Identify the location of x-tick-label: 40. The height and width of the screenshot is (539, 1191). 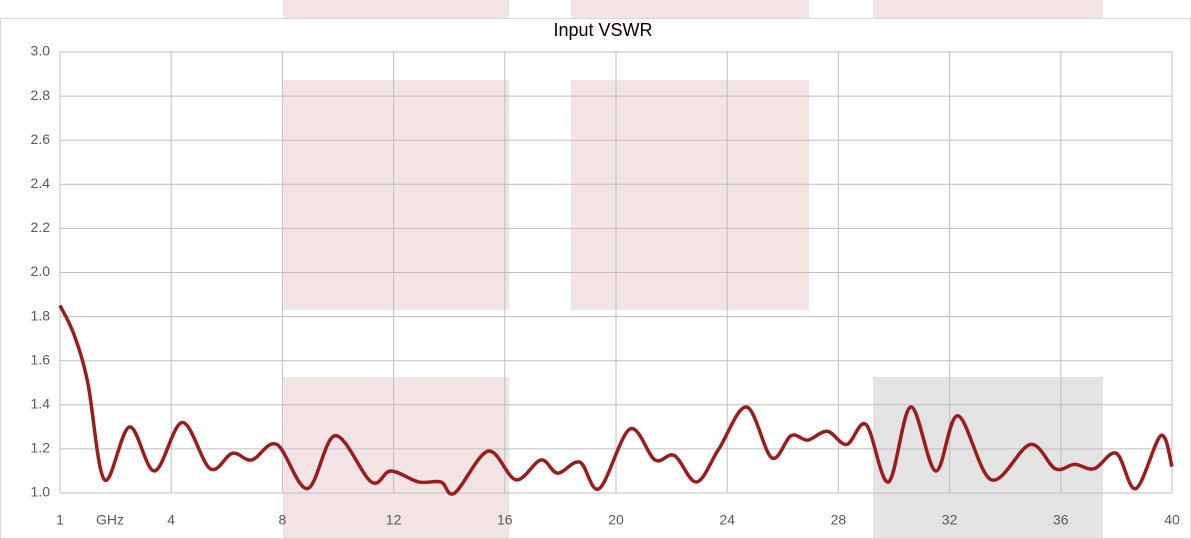
(1172, 520).